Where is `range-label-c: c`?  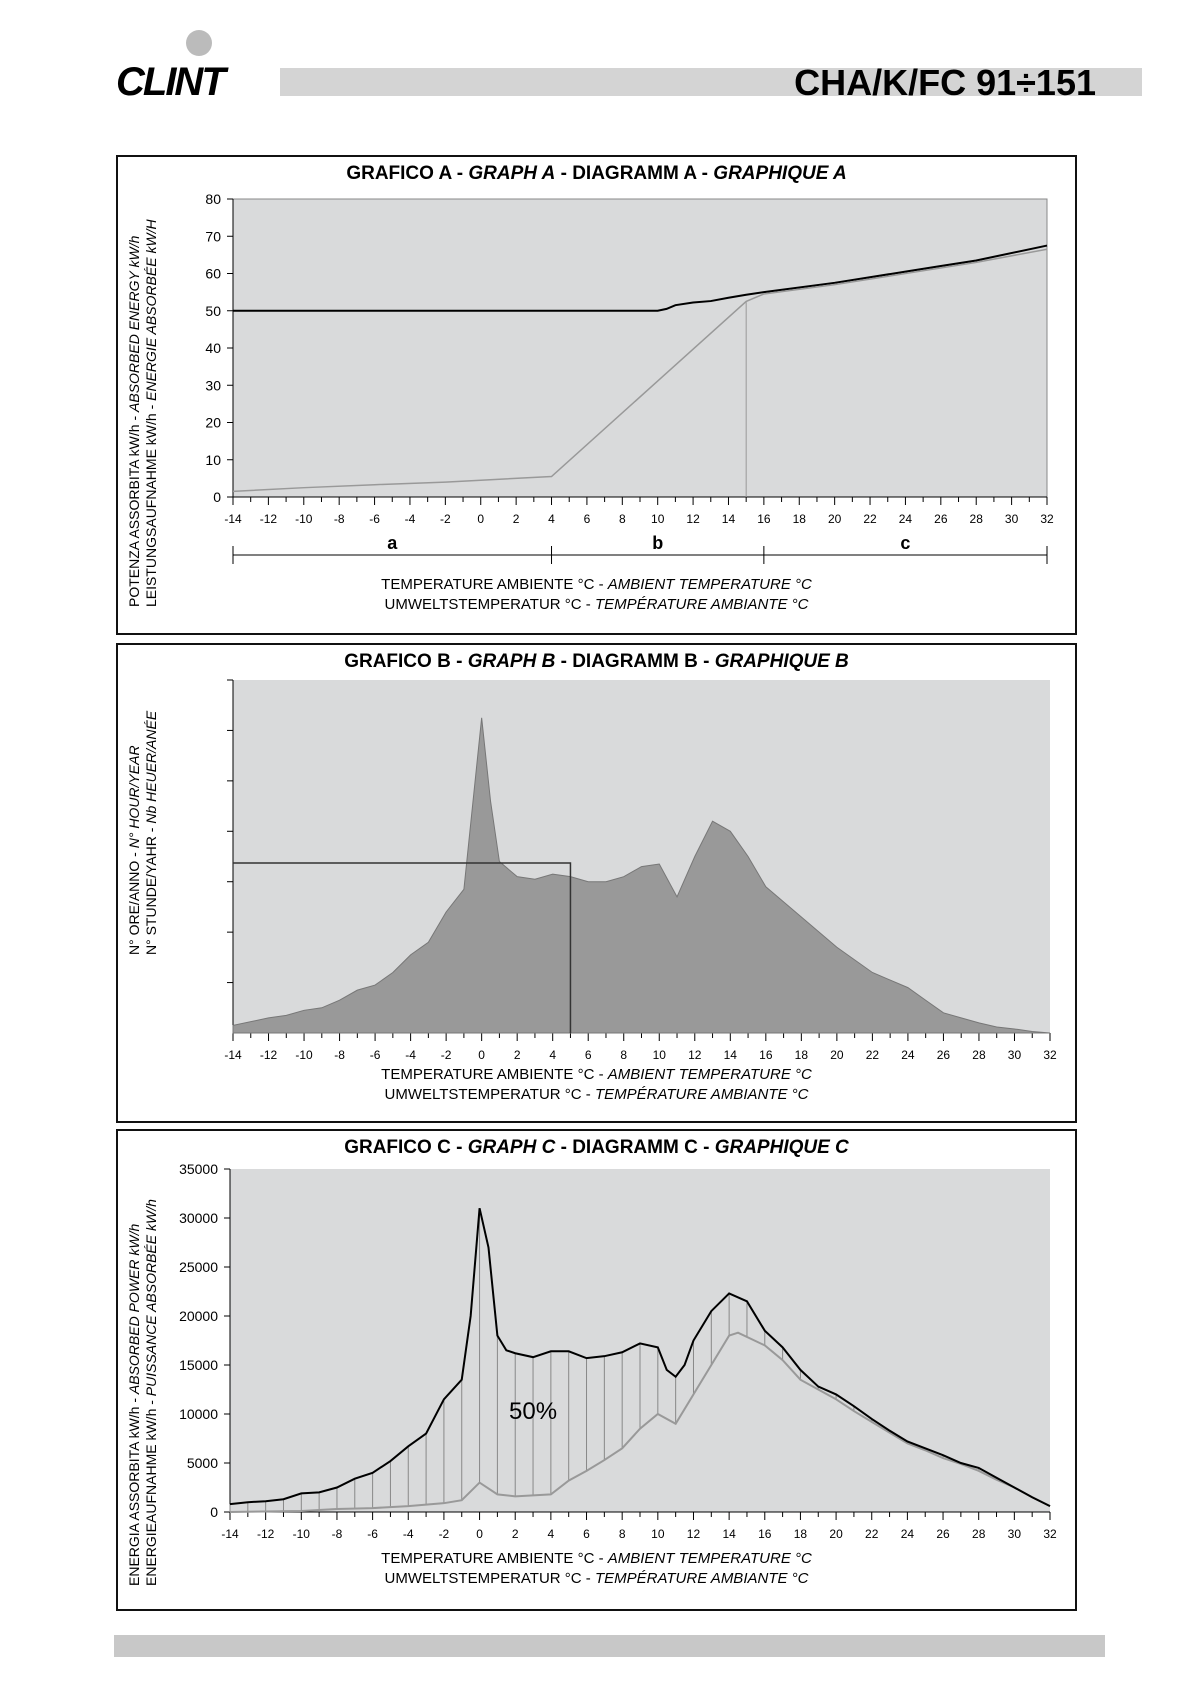
range-label-c: c is located at coordinates (905, 543).